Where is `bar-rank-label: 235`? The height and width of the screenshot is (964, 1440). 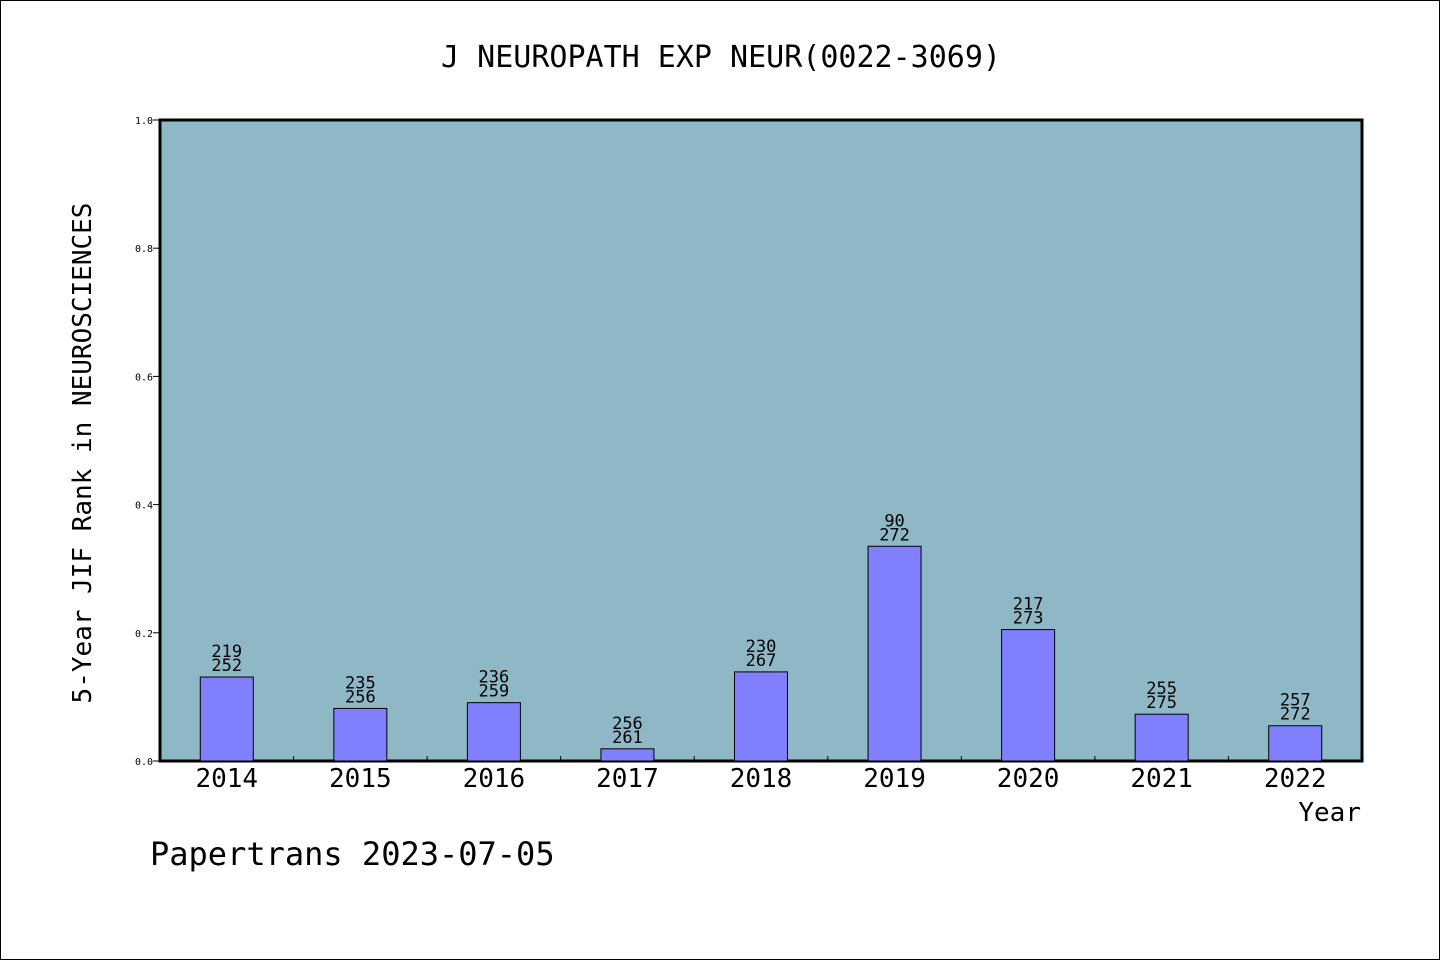 bar-rank-label: 235 is located at coordinates (360, 683).